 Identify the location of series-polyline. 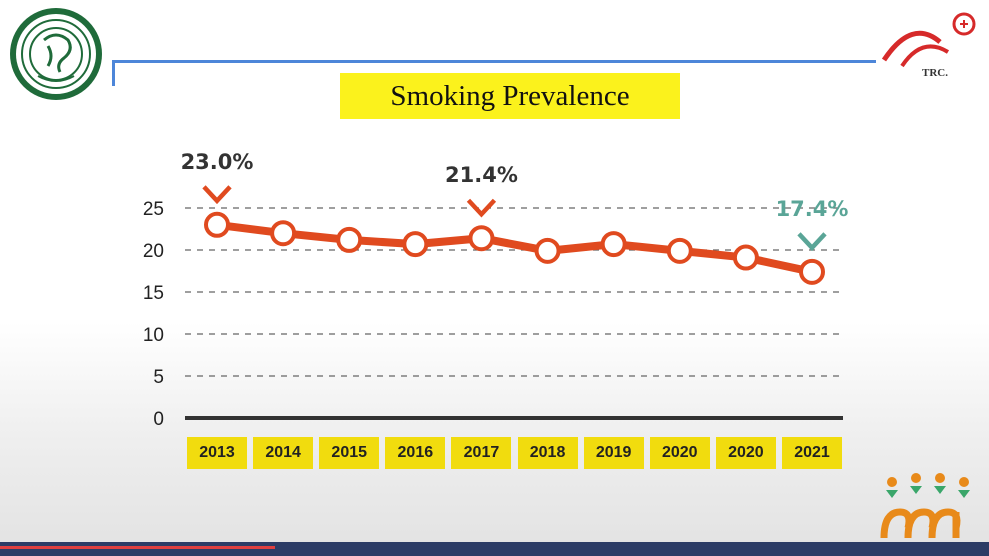
(514, 248).